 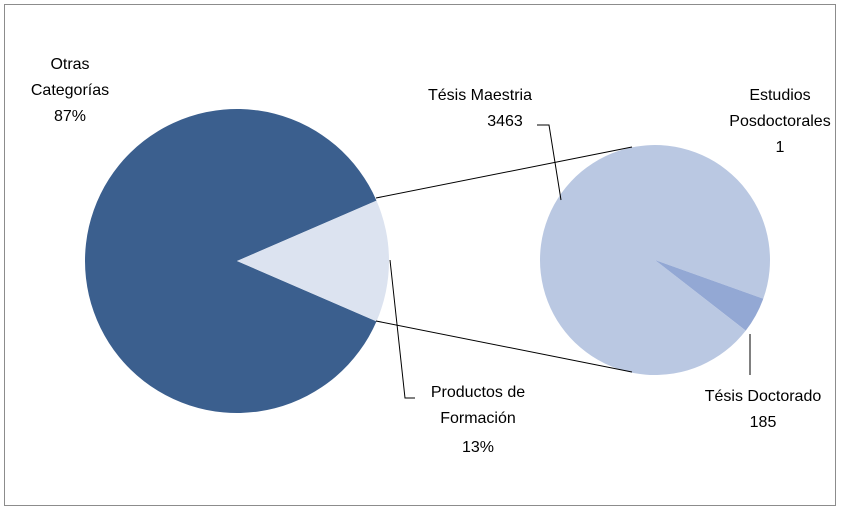 I want to click on label: Productos de Formación 13%, so click(x=478, y=420).